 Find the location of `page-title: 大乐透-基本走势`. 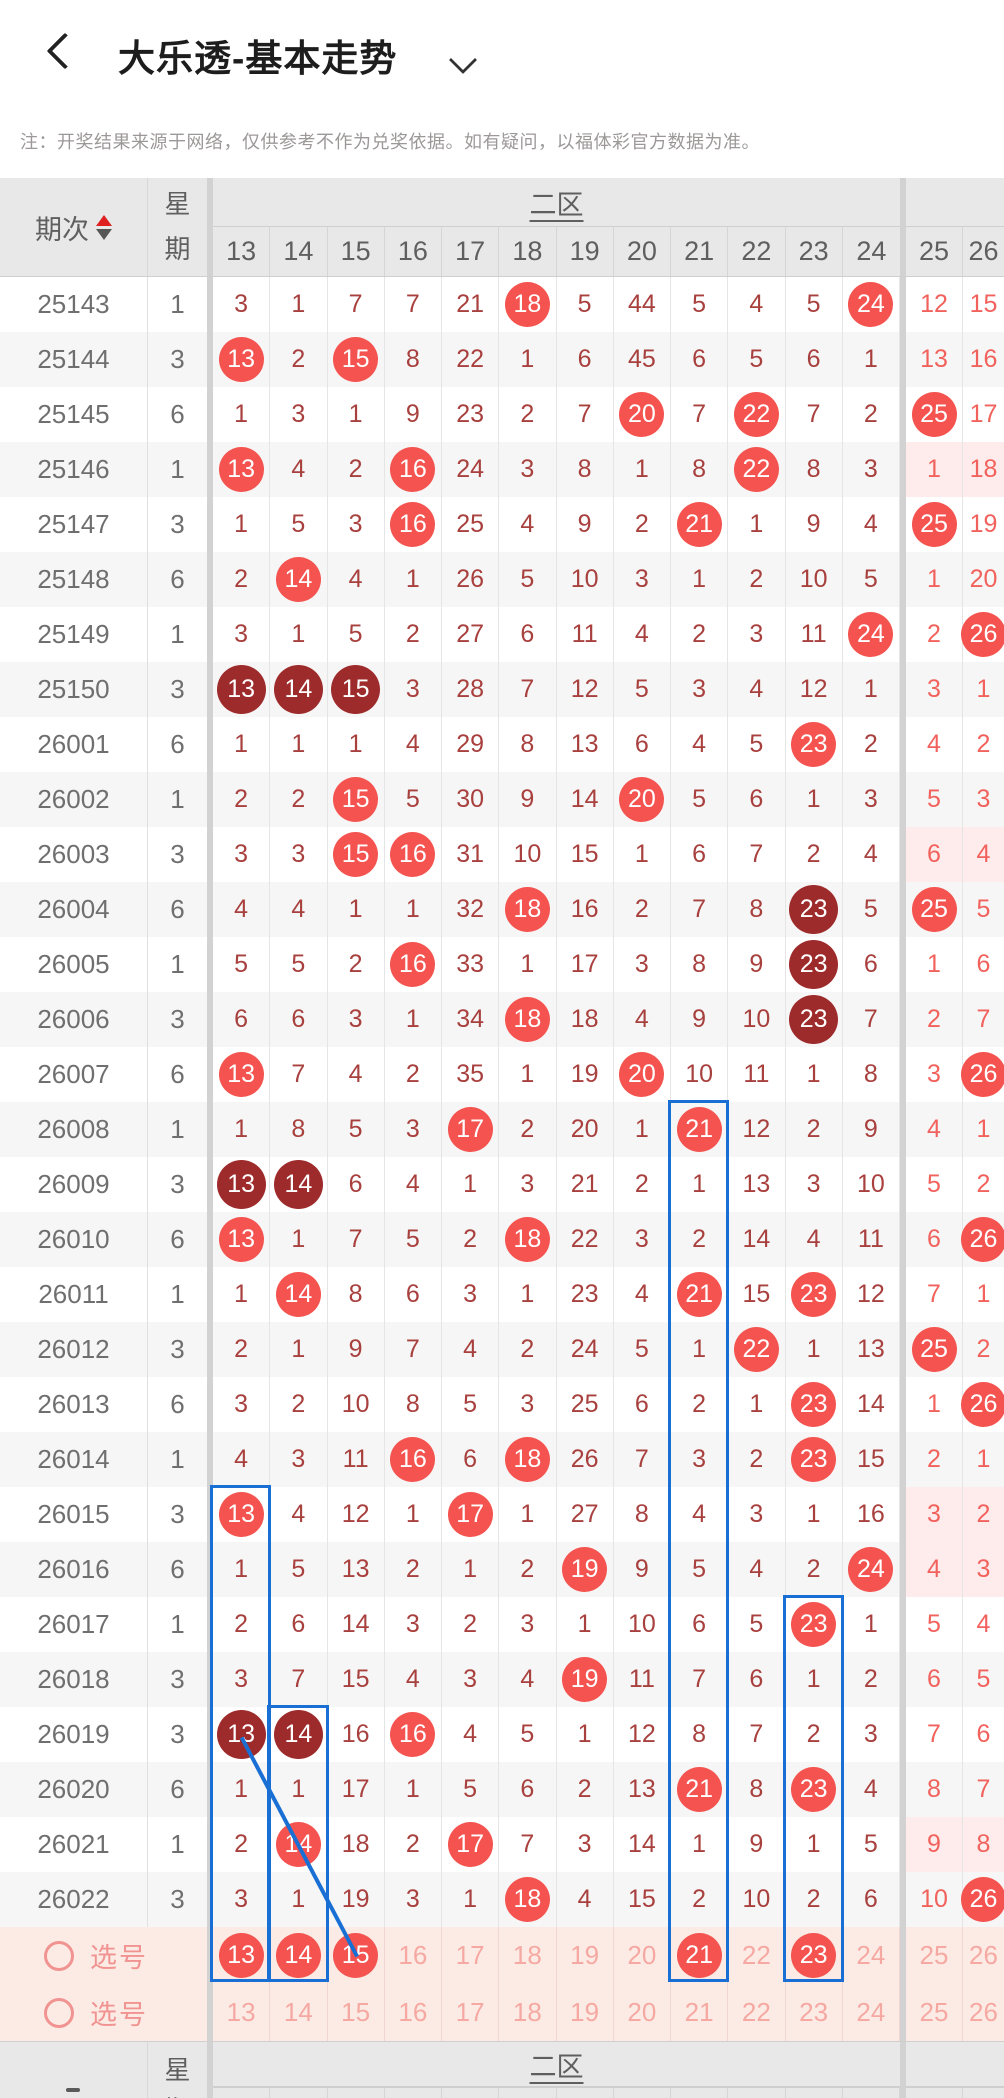

page-title: 大乐透-基本走势 is located at coordinates (258, 58).